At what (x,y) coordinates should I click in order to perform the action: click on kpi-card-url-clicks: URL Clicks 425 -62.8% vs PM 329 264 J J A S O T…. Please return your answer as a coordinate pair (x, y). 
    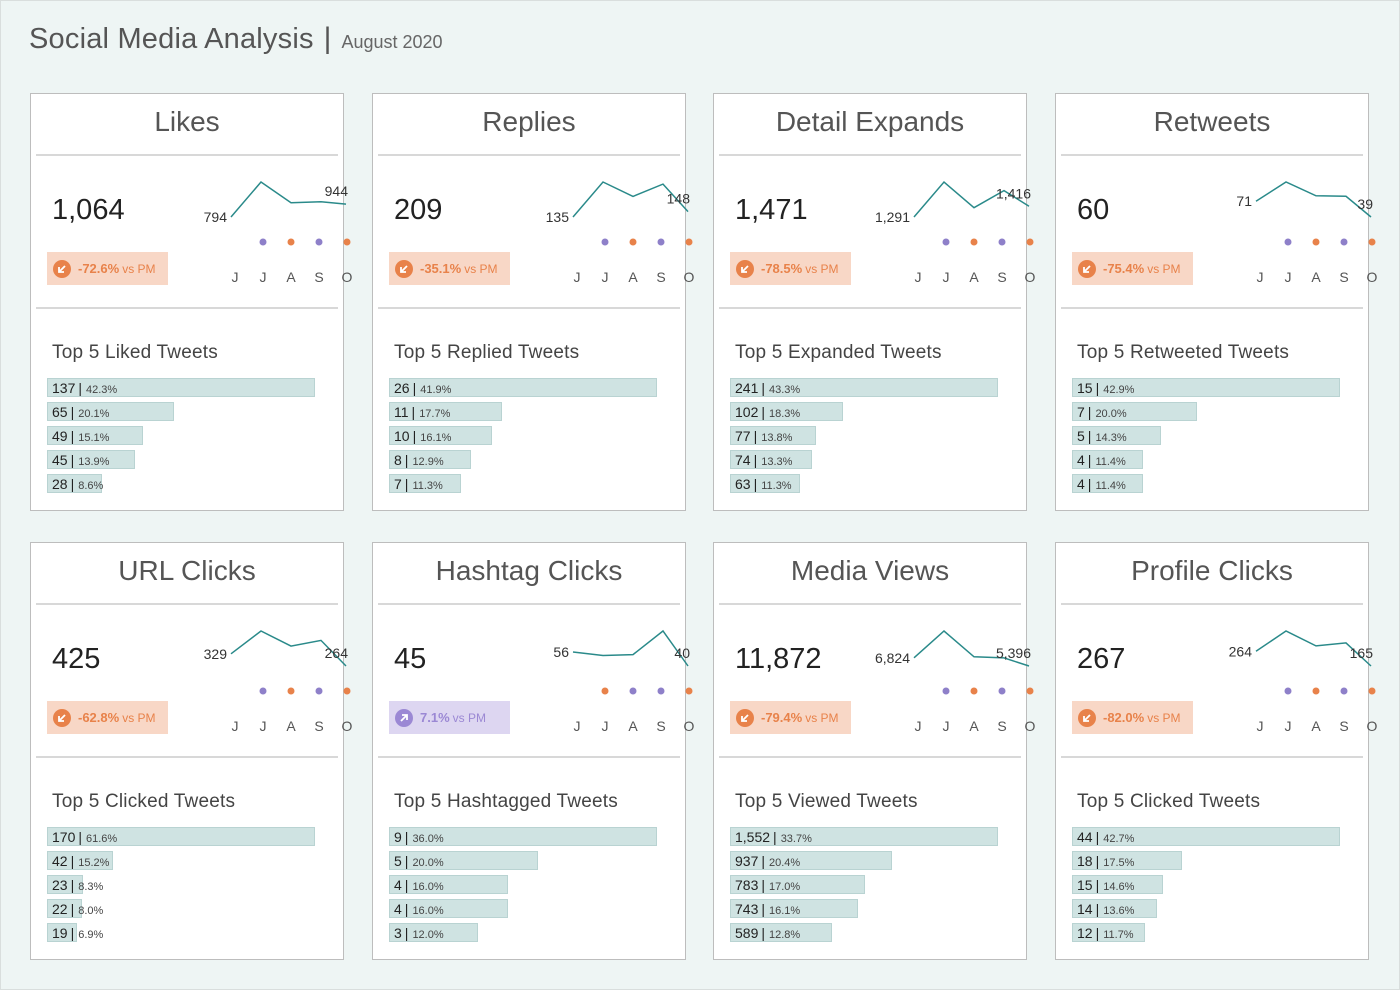
    Looking at the image, I should click on (191, 751).